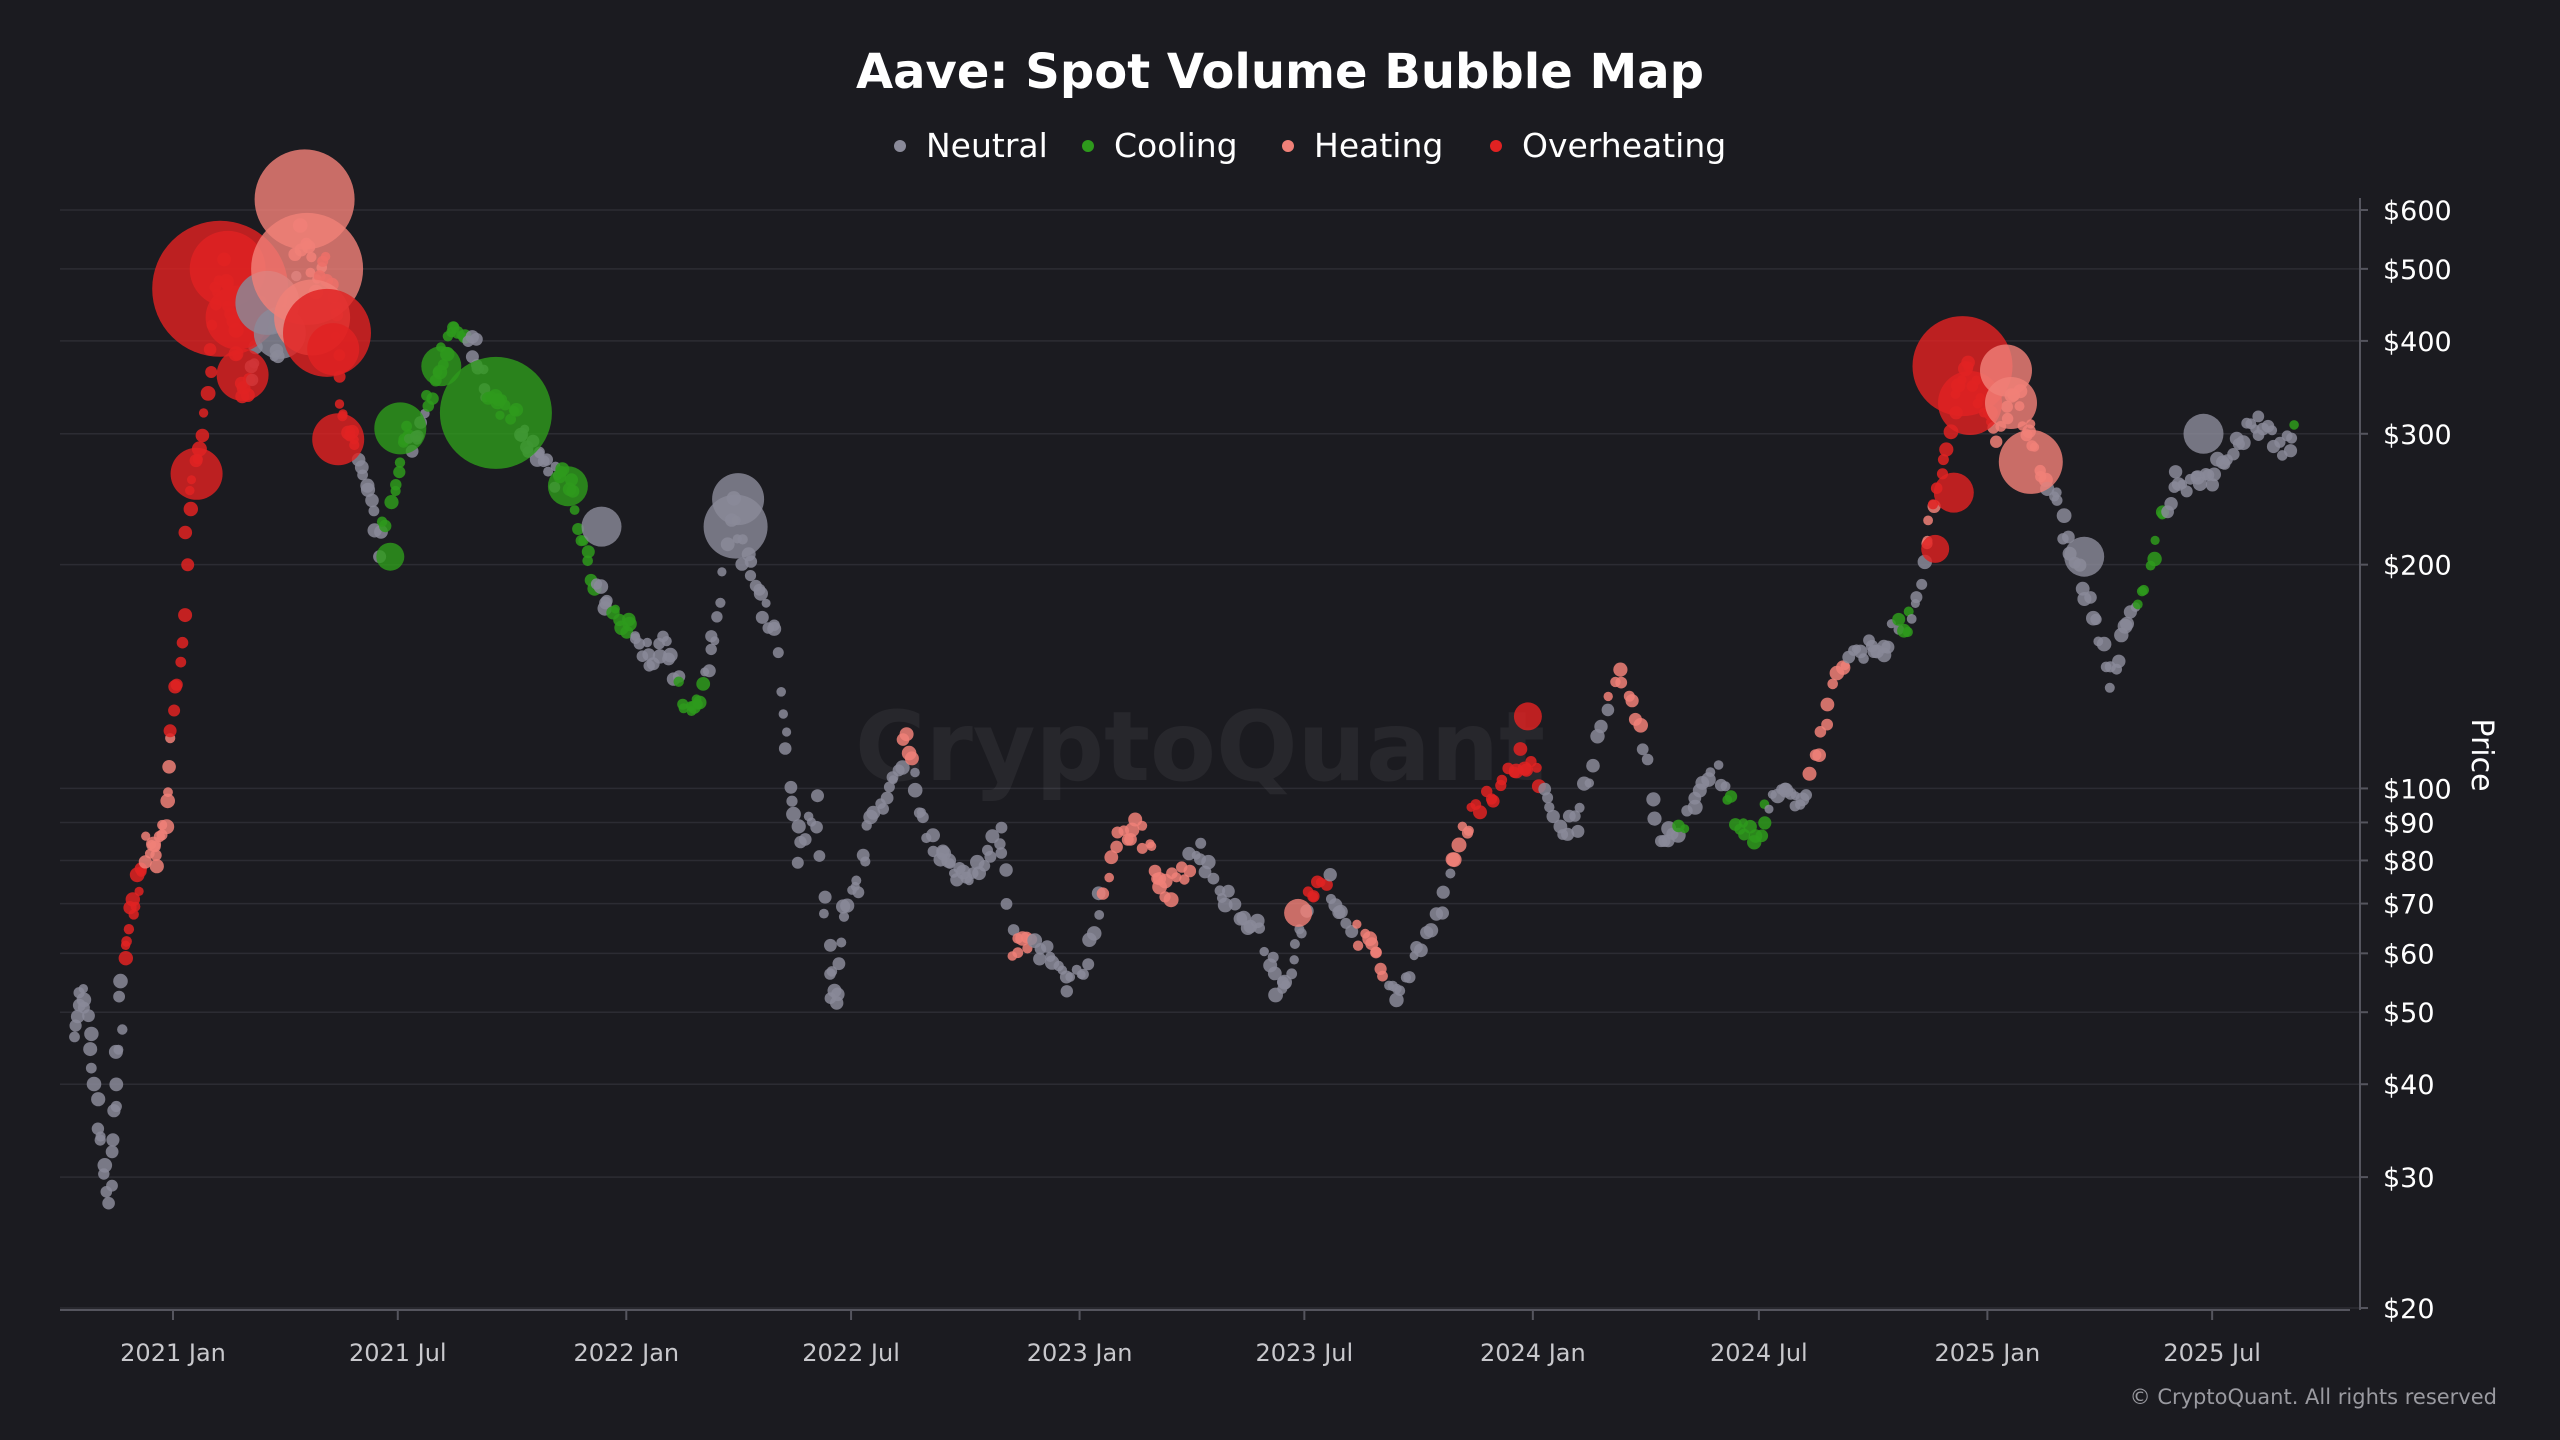 The height and width of the screenshot is (1440, 2560). I want to click on chart-title: Aave: Spot Volume Bubble Map, so click(1280, 72).